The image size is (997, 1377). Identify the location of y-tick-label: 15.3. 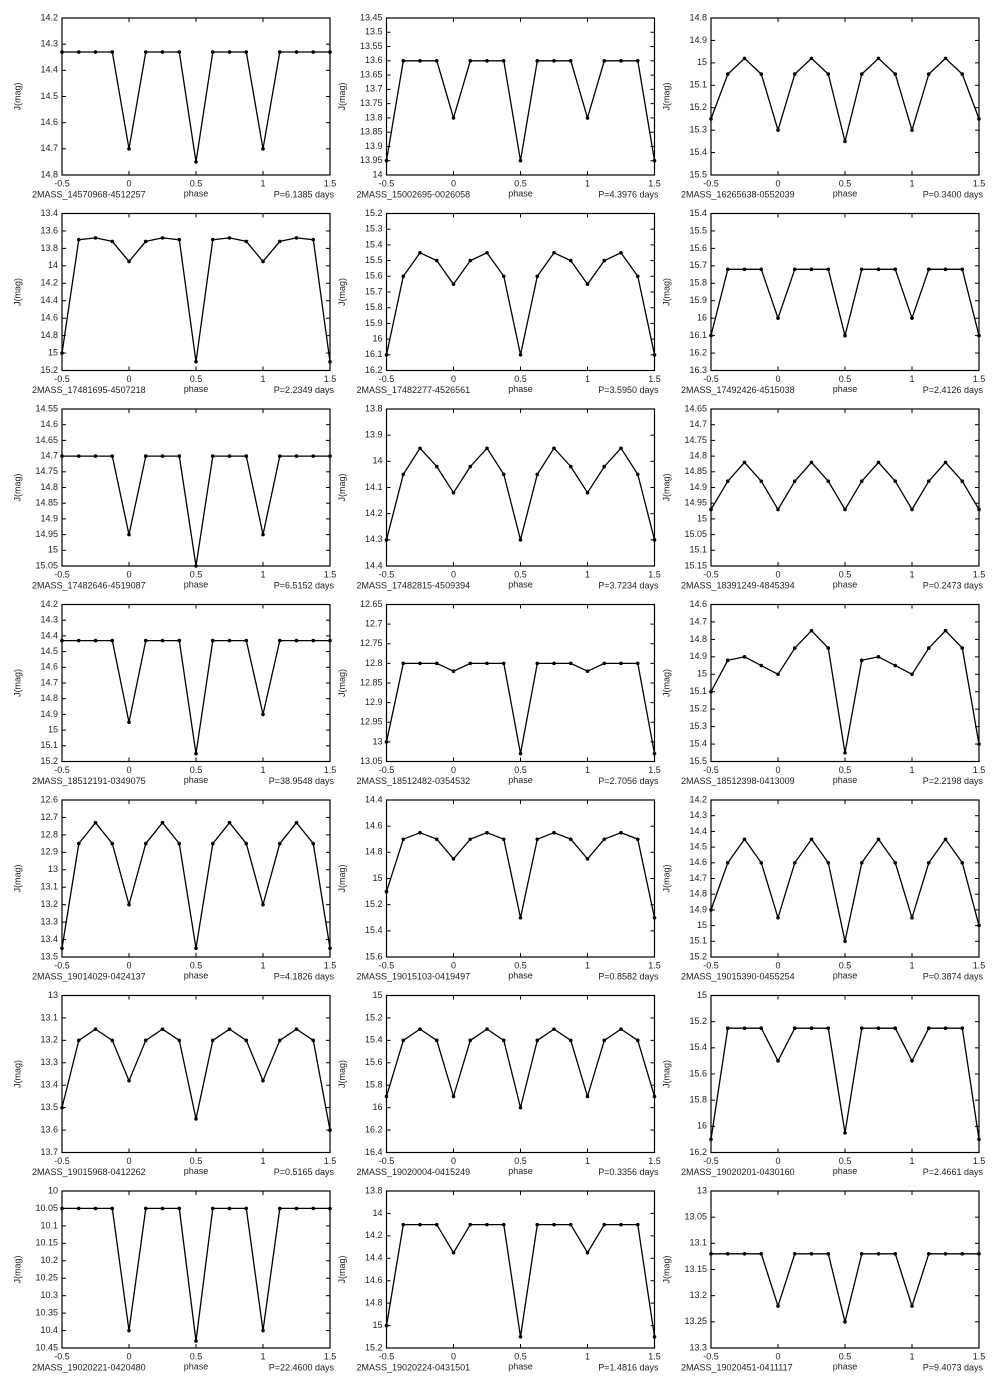
(698, 726).